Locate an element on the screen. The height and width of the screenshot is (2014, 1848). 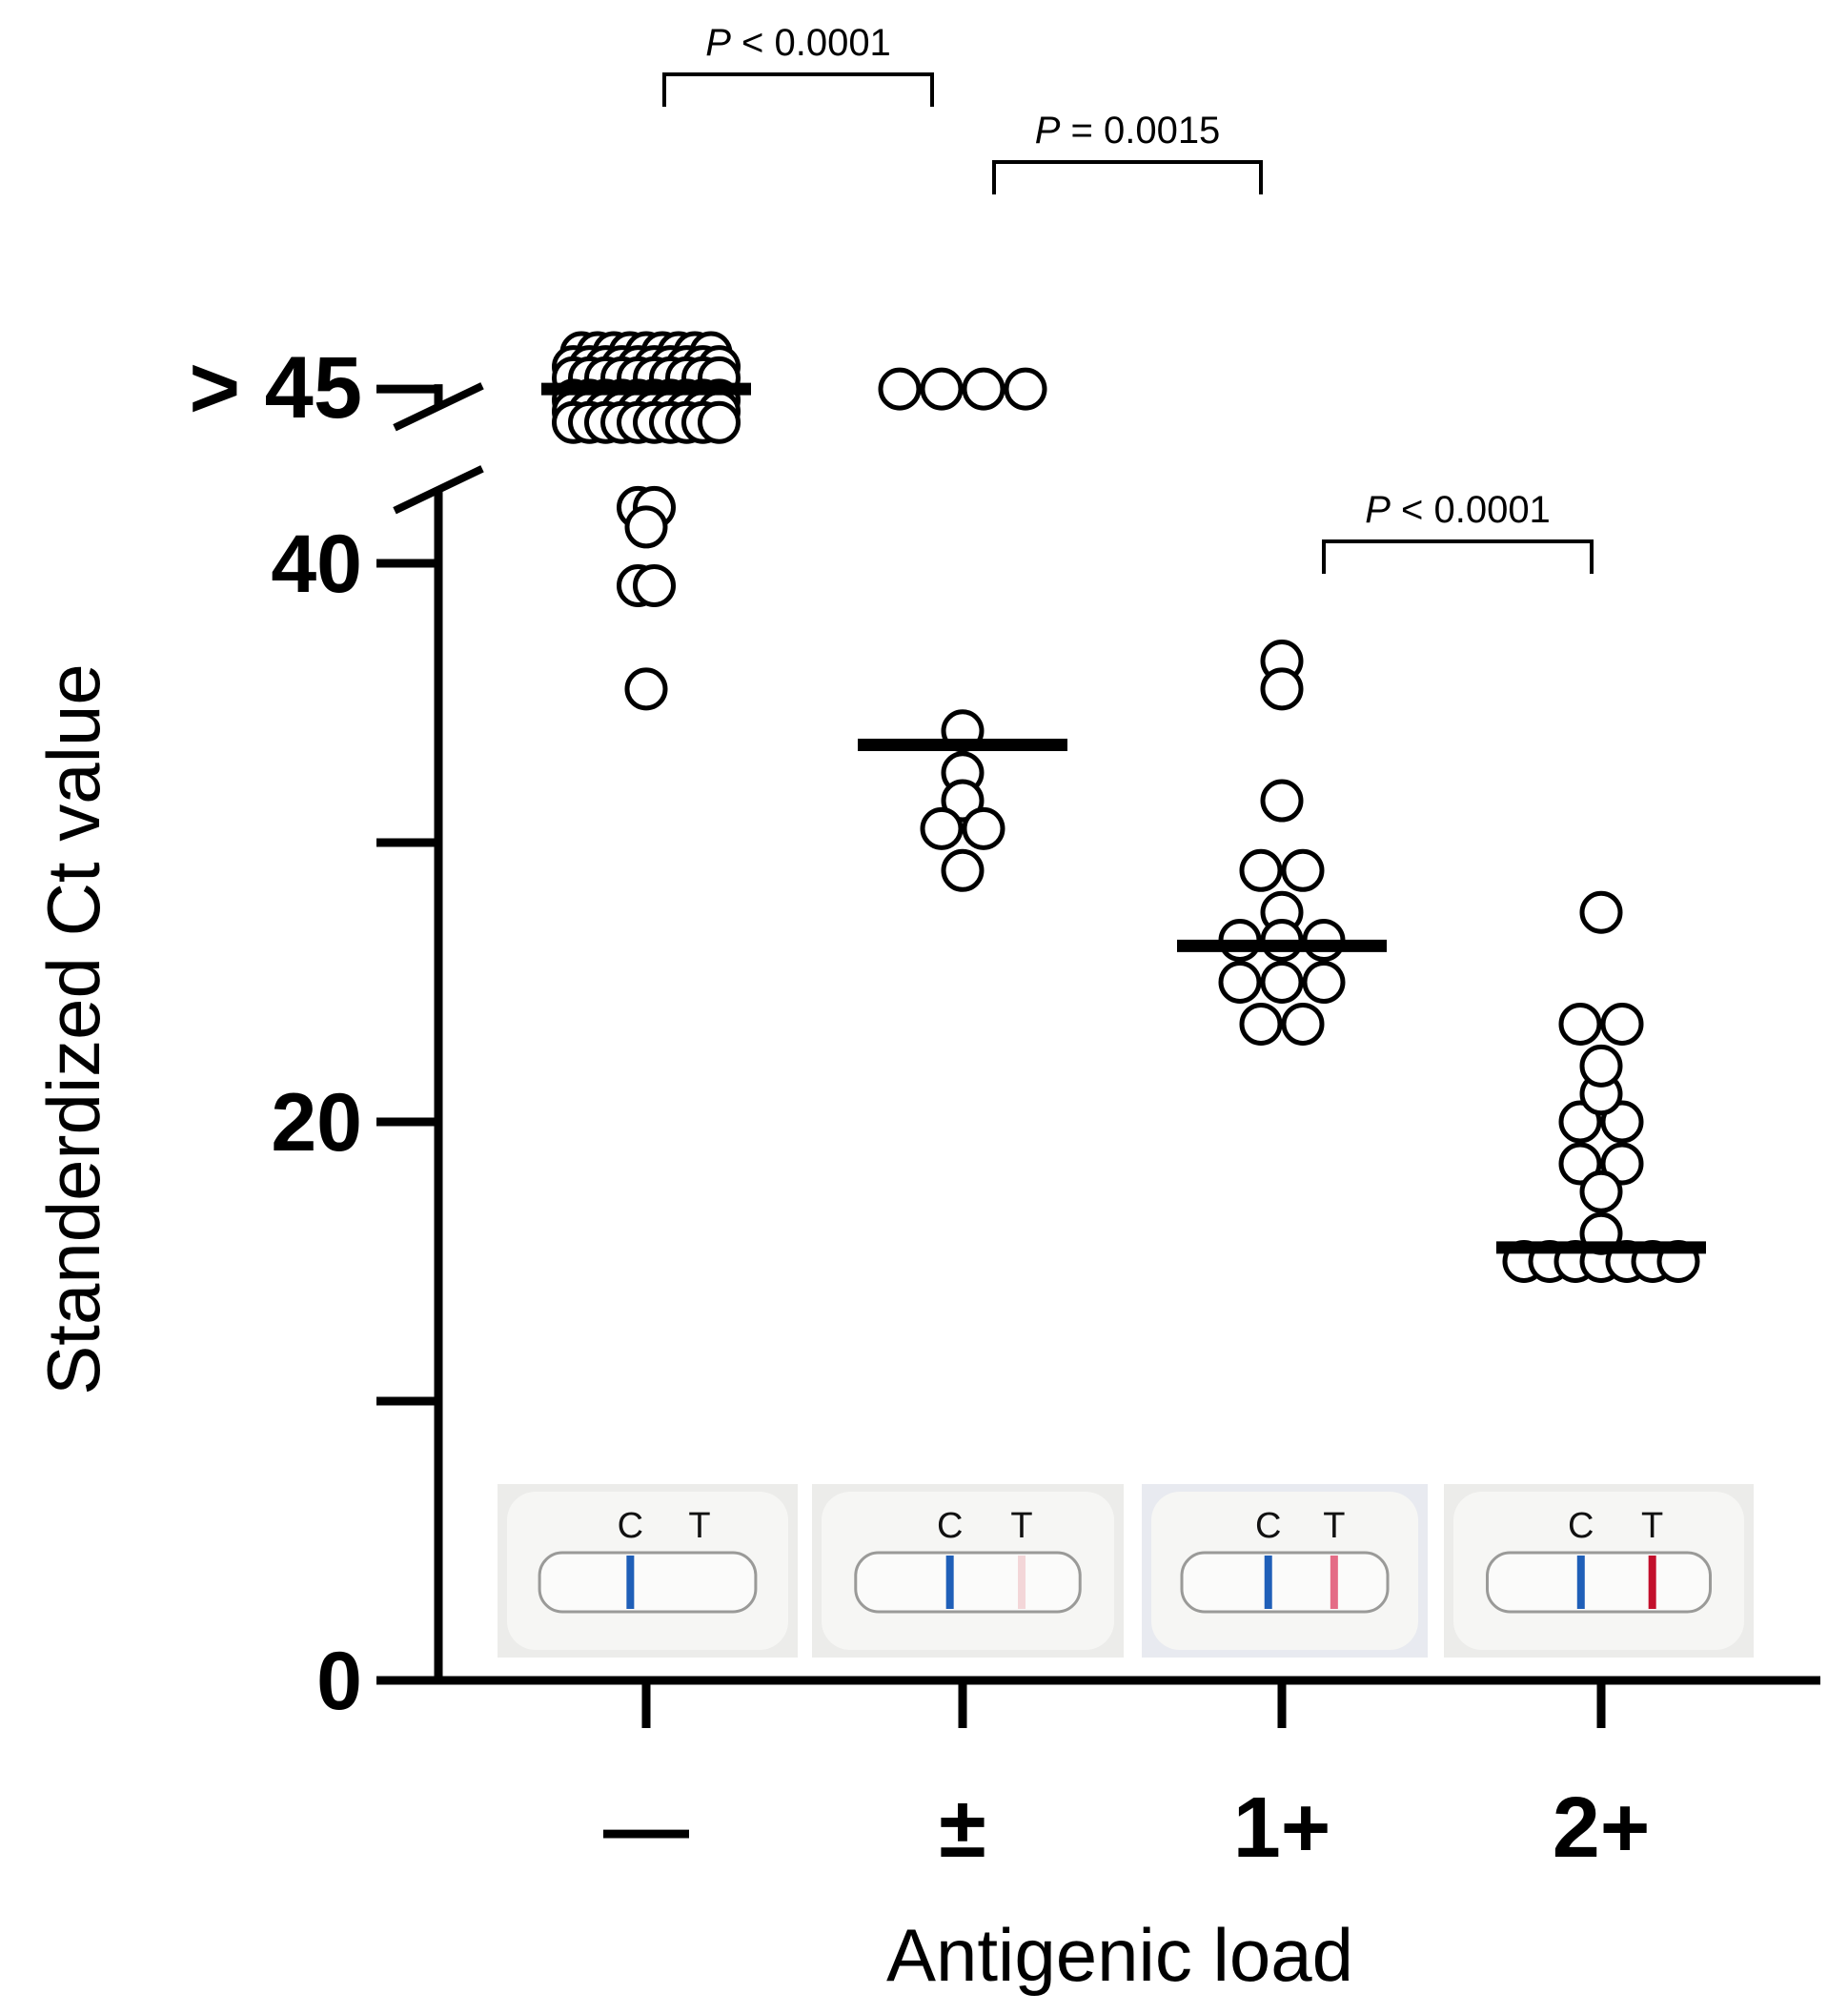
x-axis-title: Antigenic load is located at coordinates (1119, 1955).